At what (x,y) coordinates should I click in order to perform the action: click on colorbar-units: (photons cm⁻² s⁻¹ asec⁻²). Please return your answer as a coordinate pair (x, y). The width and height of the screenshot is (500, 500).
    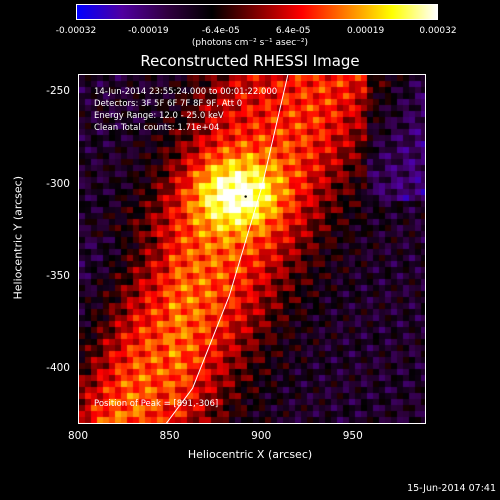
    Looking at the image, I should click on (250, 43).